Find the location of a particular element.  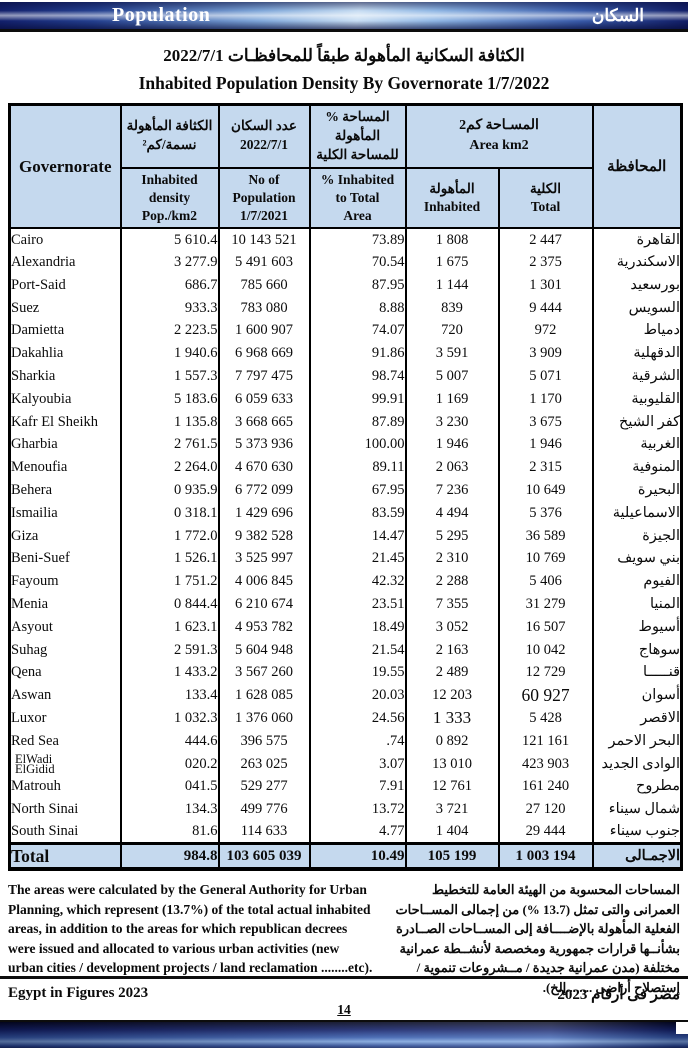

density-value: 1 751.2 is located at coordinates (169, 582).